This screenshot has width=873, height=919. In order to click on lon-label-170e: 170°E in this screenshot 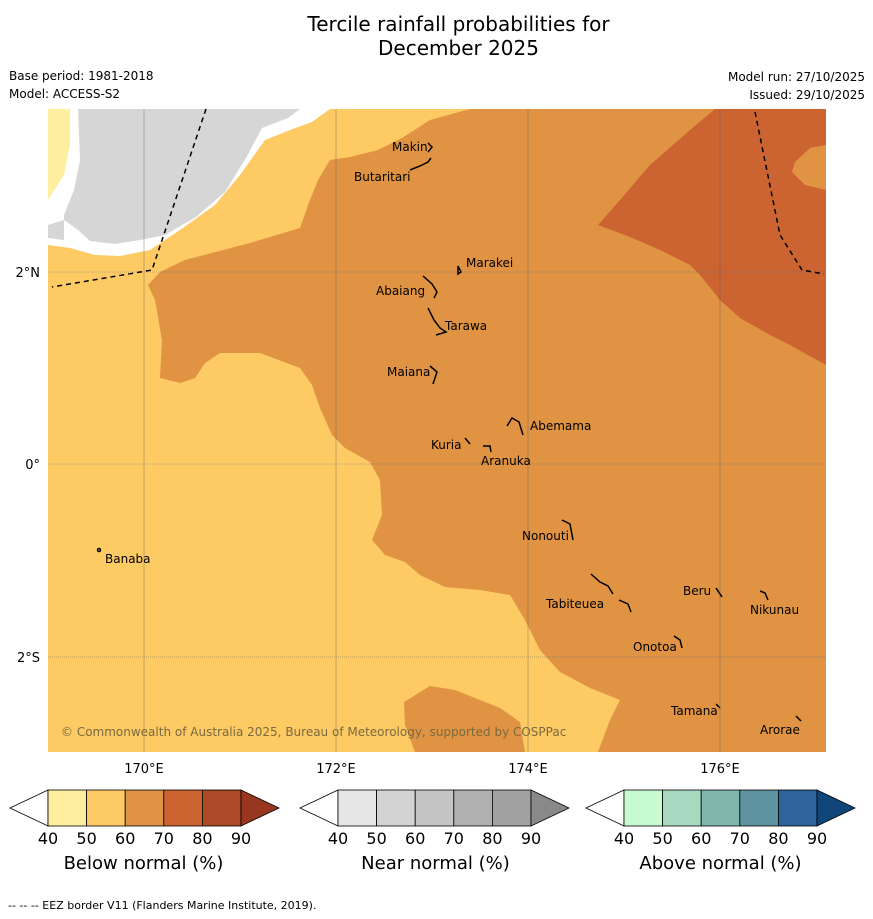, I will do `click(144, 769)`.